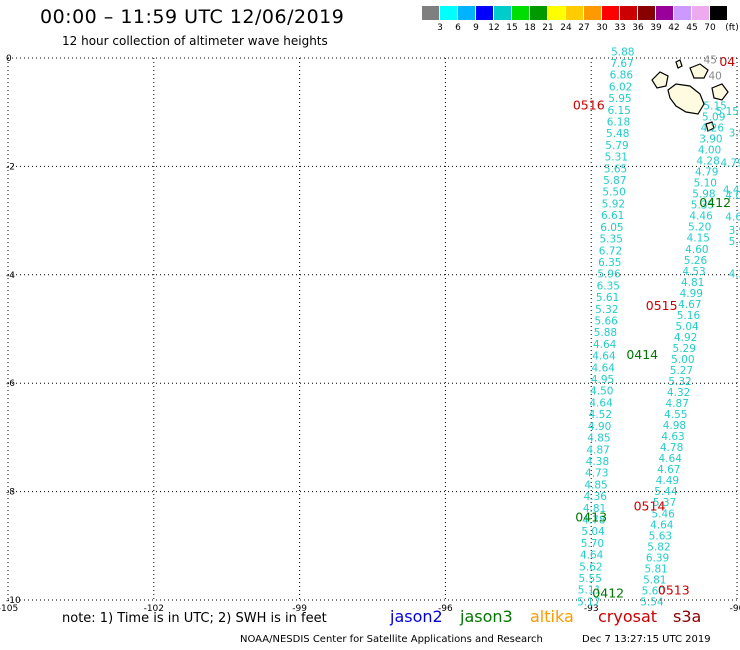  Describe the element at coordinates (658, 547) in the screenshot. I see `wave-height-value: 5.82` at that location.